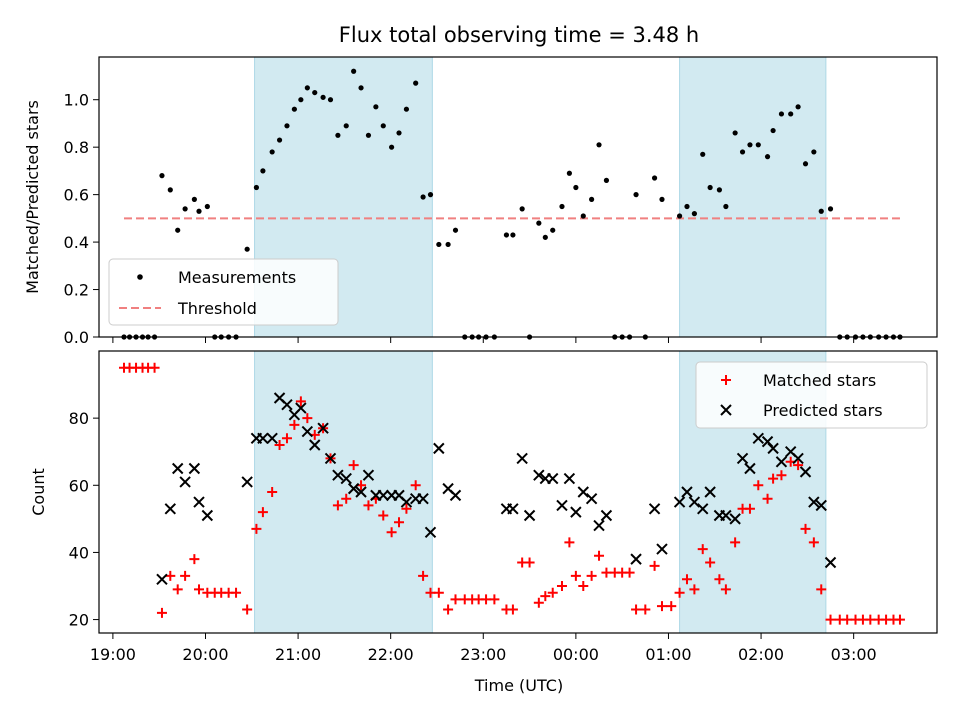  Describe the element at coordinates (811, 395) in the screenshot. I see `legend: Matched stars Predicted stars` at that location.